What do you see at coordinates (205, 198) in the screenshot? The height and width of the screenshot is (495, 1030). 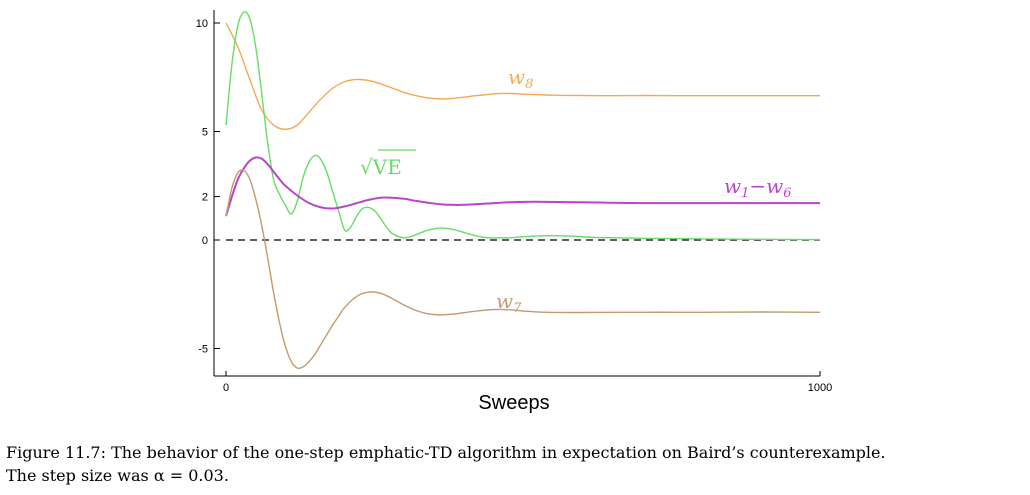 I see `y-tick-label: 2` at bounding box center [205, 198].